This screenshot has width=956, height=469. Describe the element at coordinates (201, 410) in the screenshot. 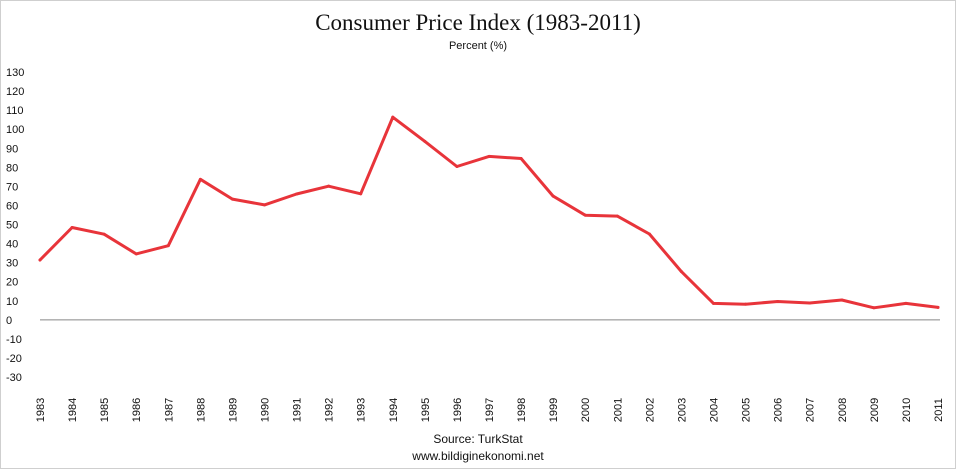

I see `x-tick-label: 1988` at that location.